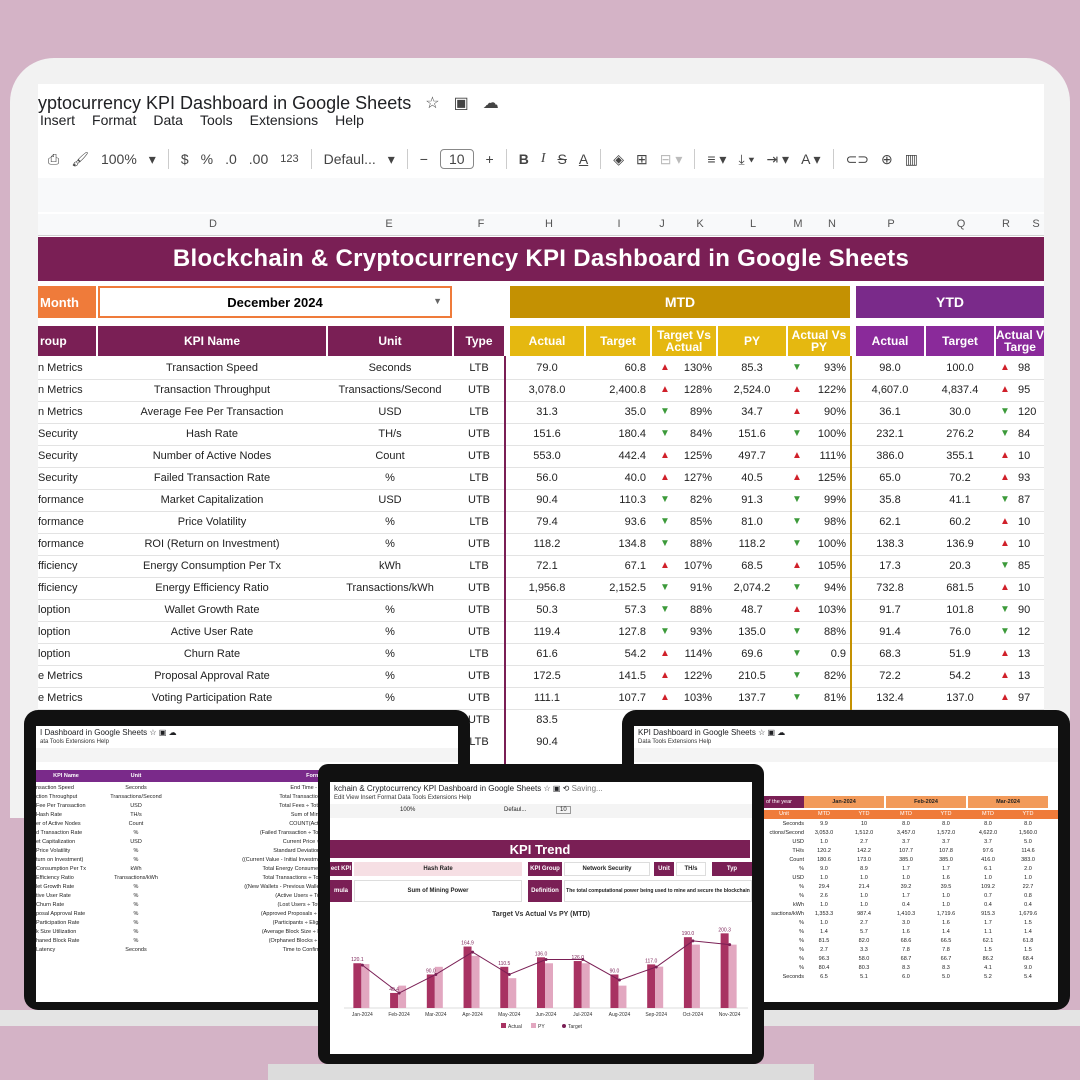  Describe the element at coordinates (1028, 914) in the screenshot. I see `monthly-cell: 1,679.6` at that location.